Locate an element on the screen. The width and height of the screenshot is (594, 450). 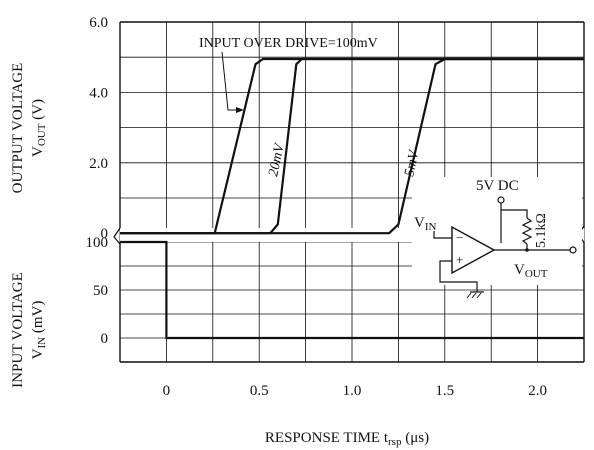
x-tick-label: 2.0 is located at coordinates (537, 391).